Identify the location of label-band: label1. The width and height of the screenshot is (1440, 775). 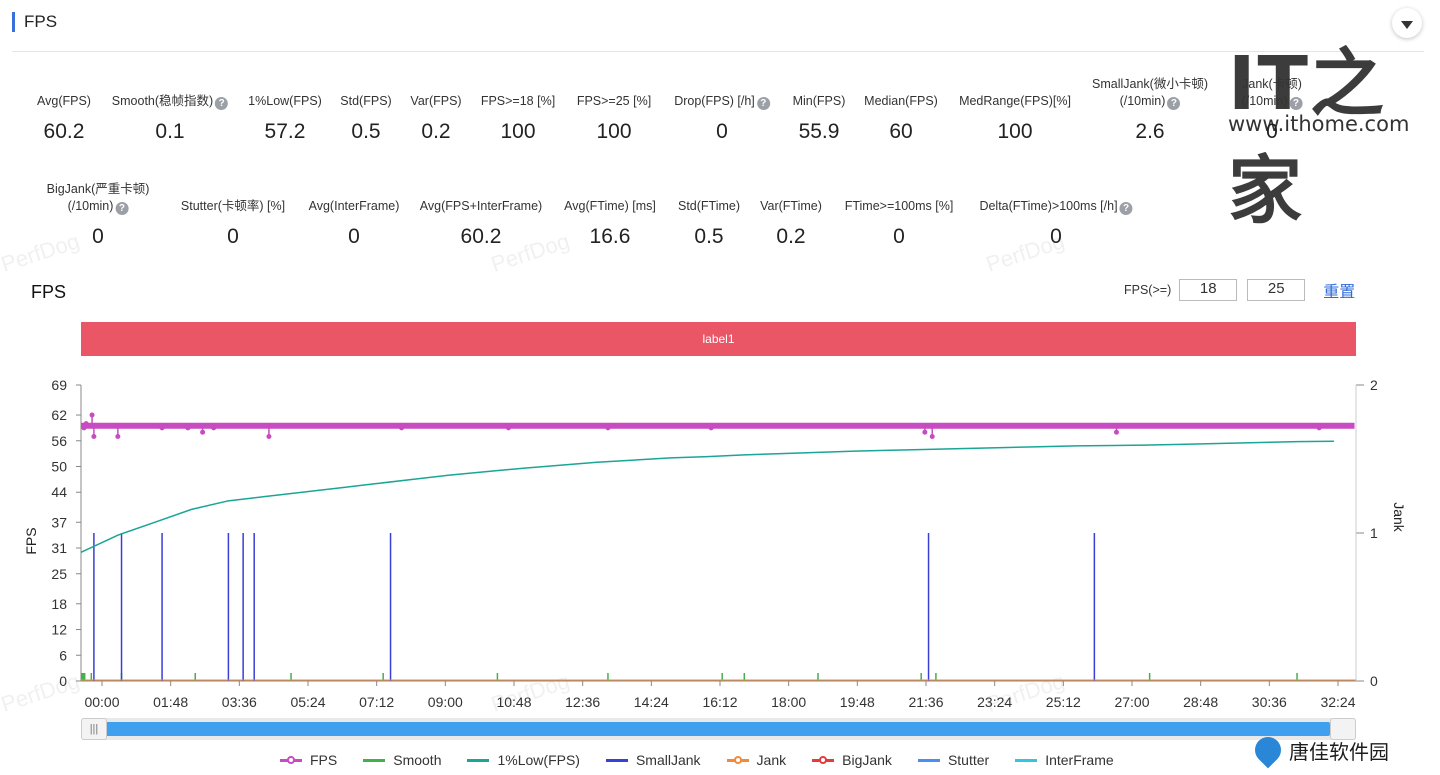
(718, 339).